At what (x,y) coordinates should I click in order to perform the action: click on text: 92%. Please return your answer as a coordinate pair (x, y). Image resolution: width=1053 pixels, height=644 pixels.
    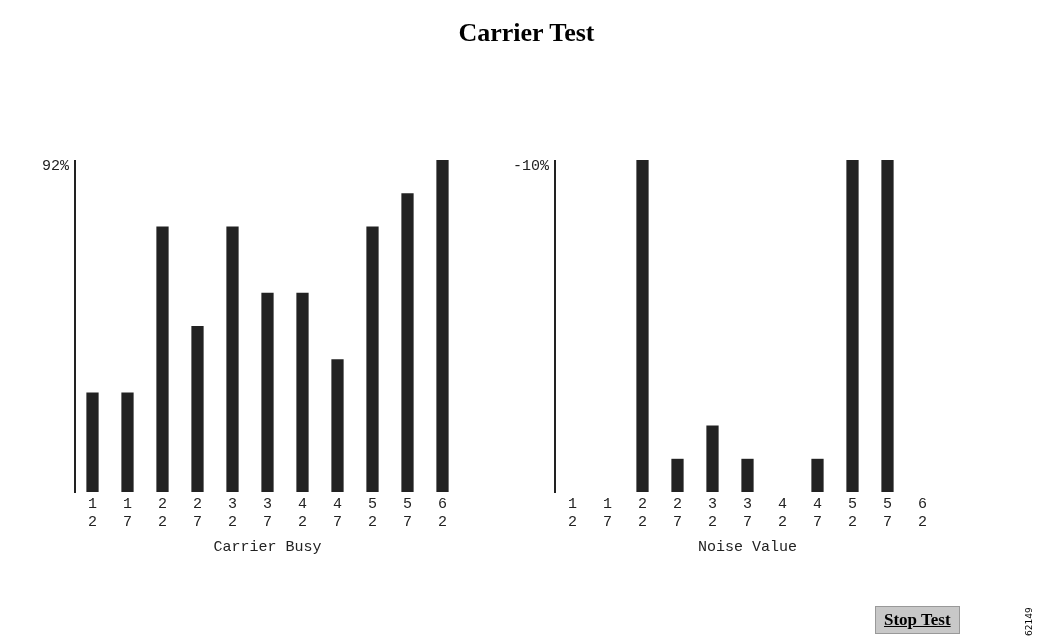
    Looking at the image, I should click on (55, 166).